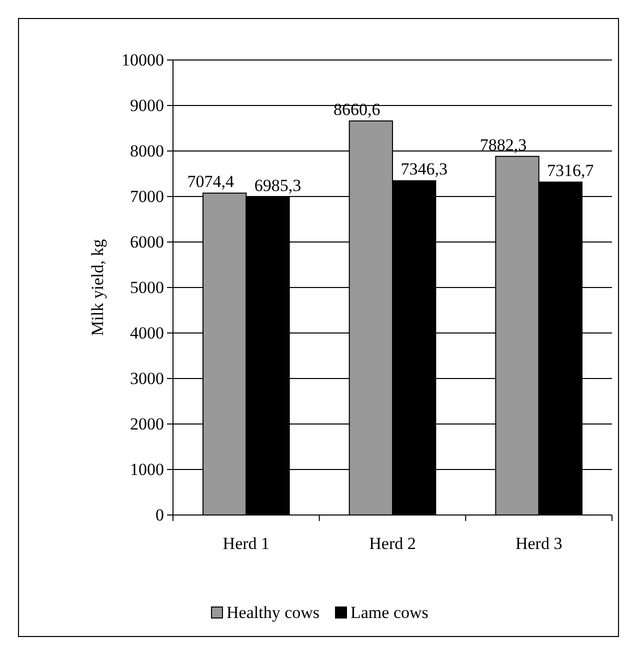  What do you see at coordinates (389, 612) in the screenshot?
I see `legend-label: Lame cows` at bounding box center [389, 612].